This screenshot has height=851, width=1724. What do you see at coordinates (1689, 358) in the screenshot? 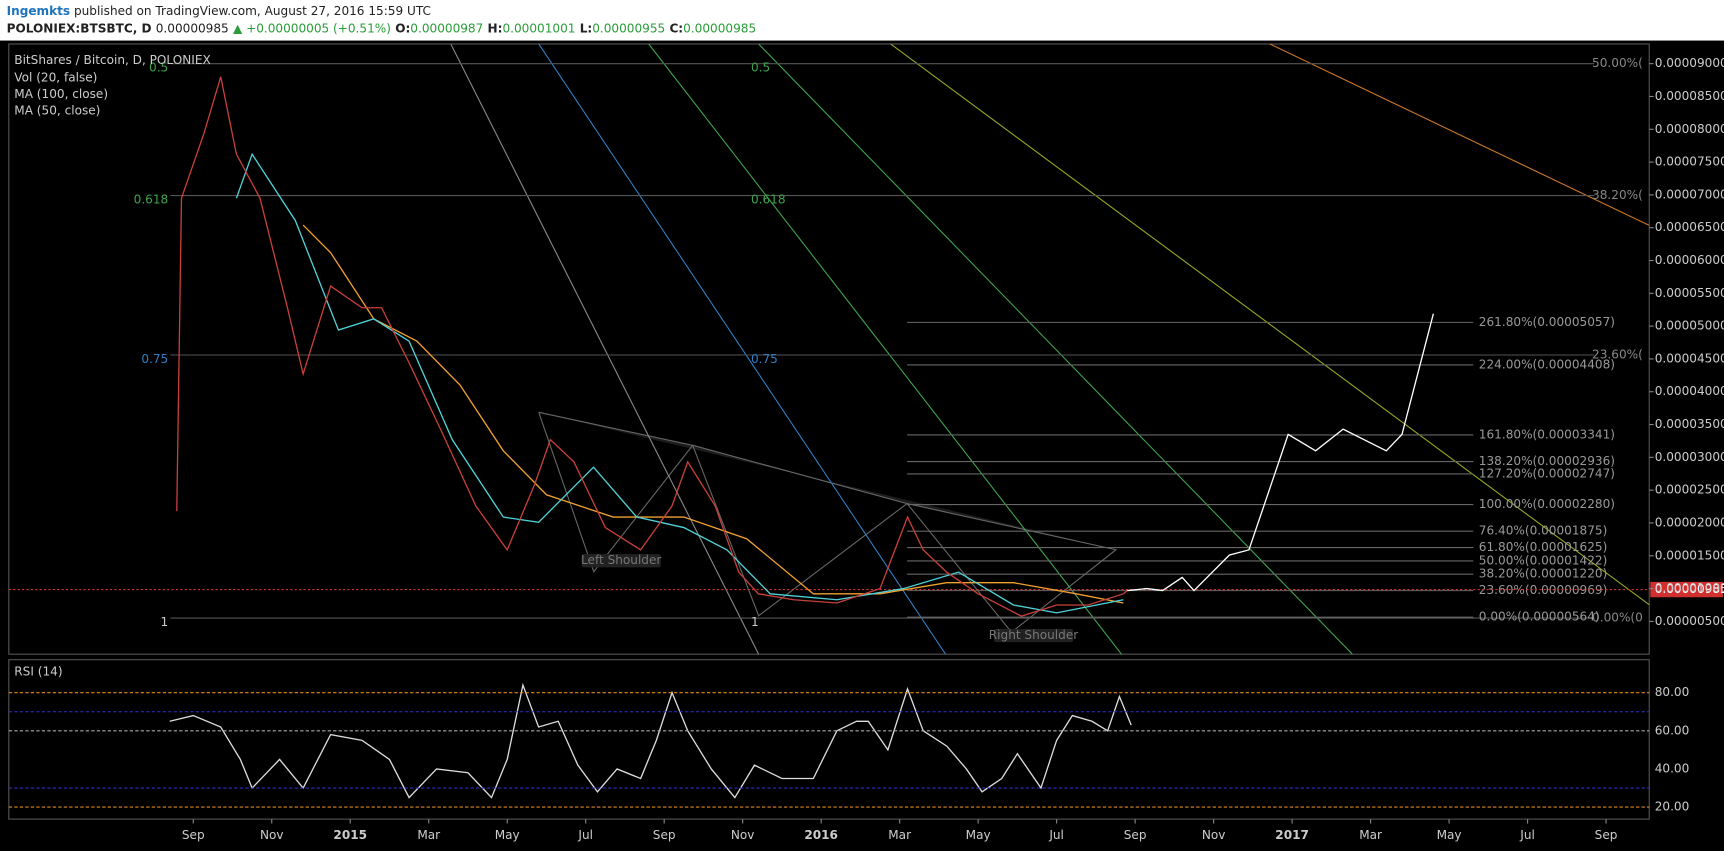
I see `y-tick-label: 0.00004500` at bounding box center [1689, 358].